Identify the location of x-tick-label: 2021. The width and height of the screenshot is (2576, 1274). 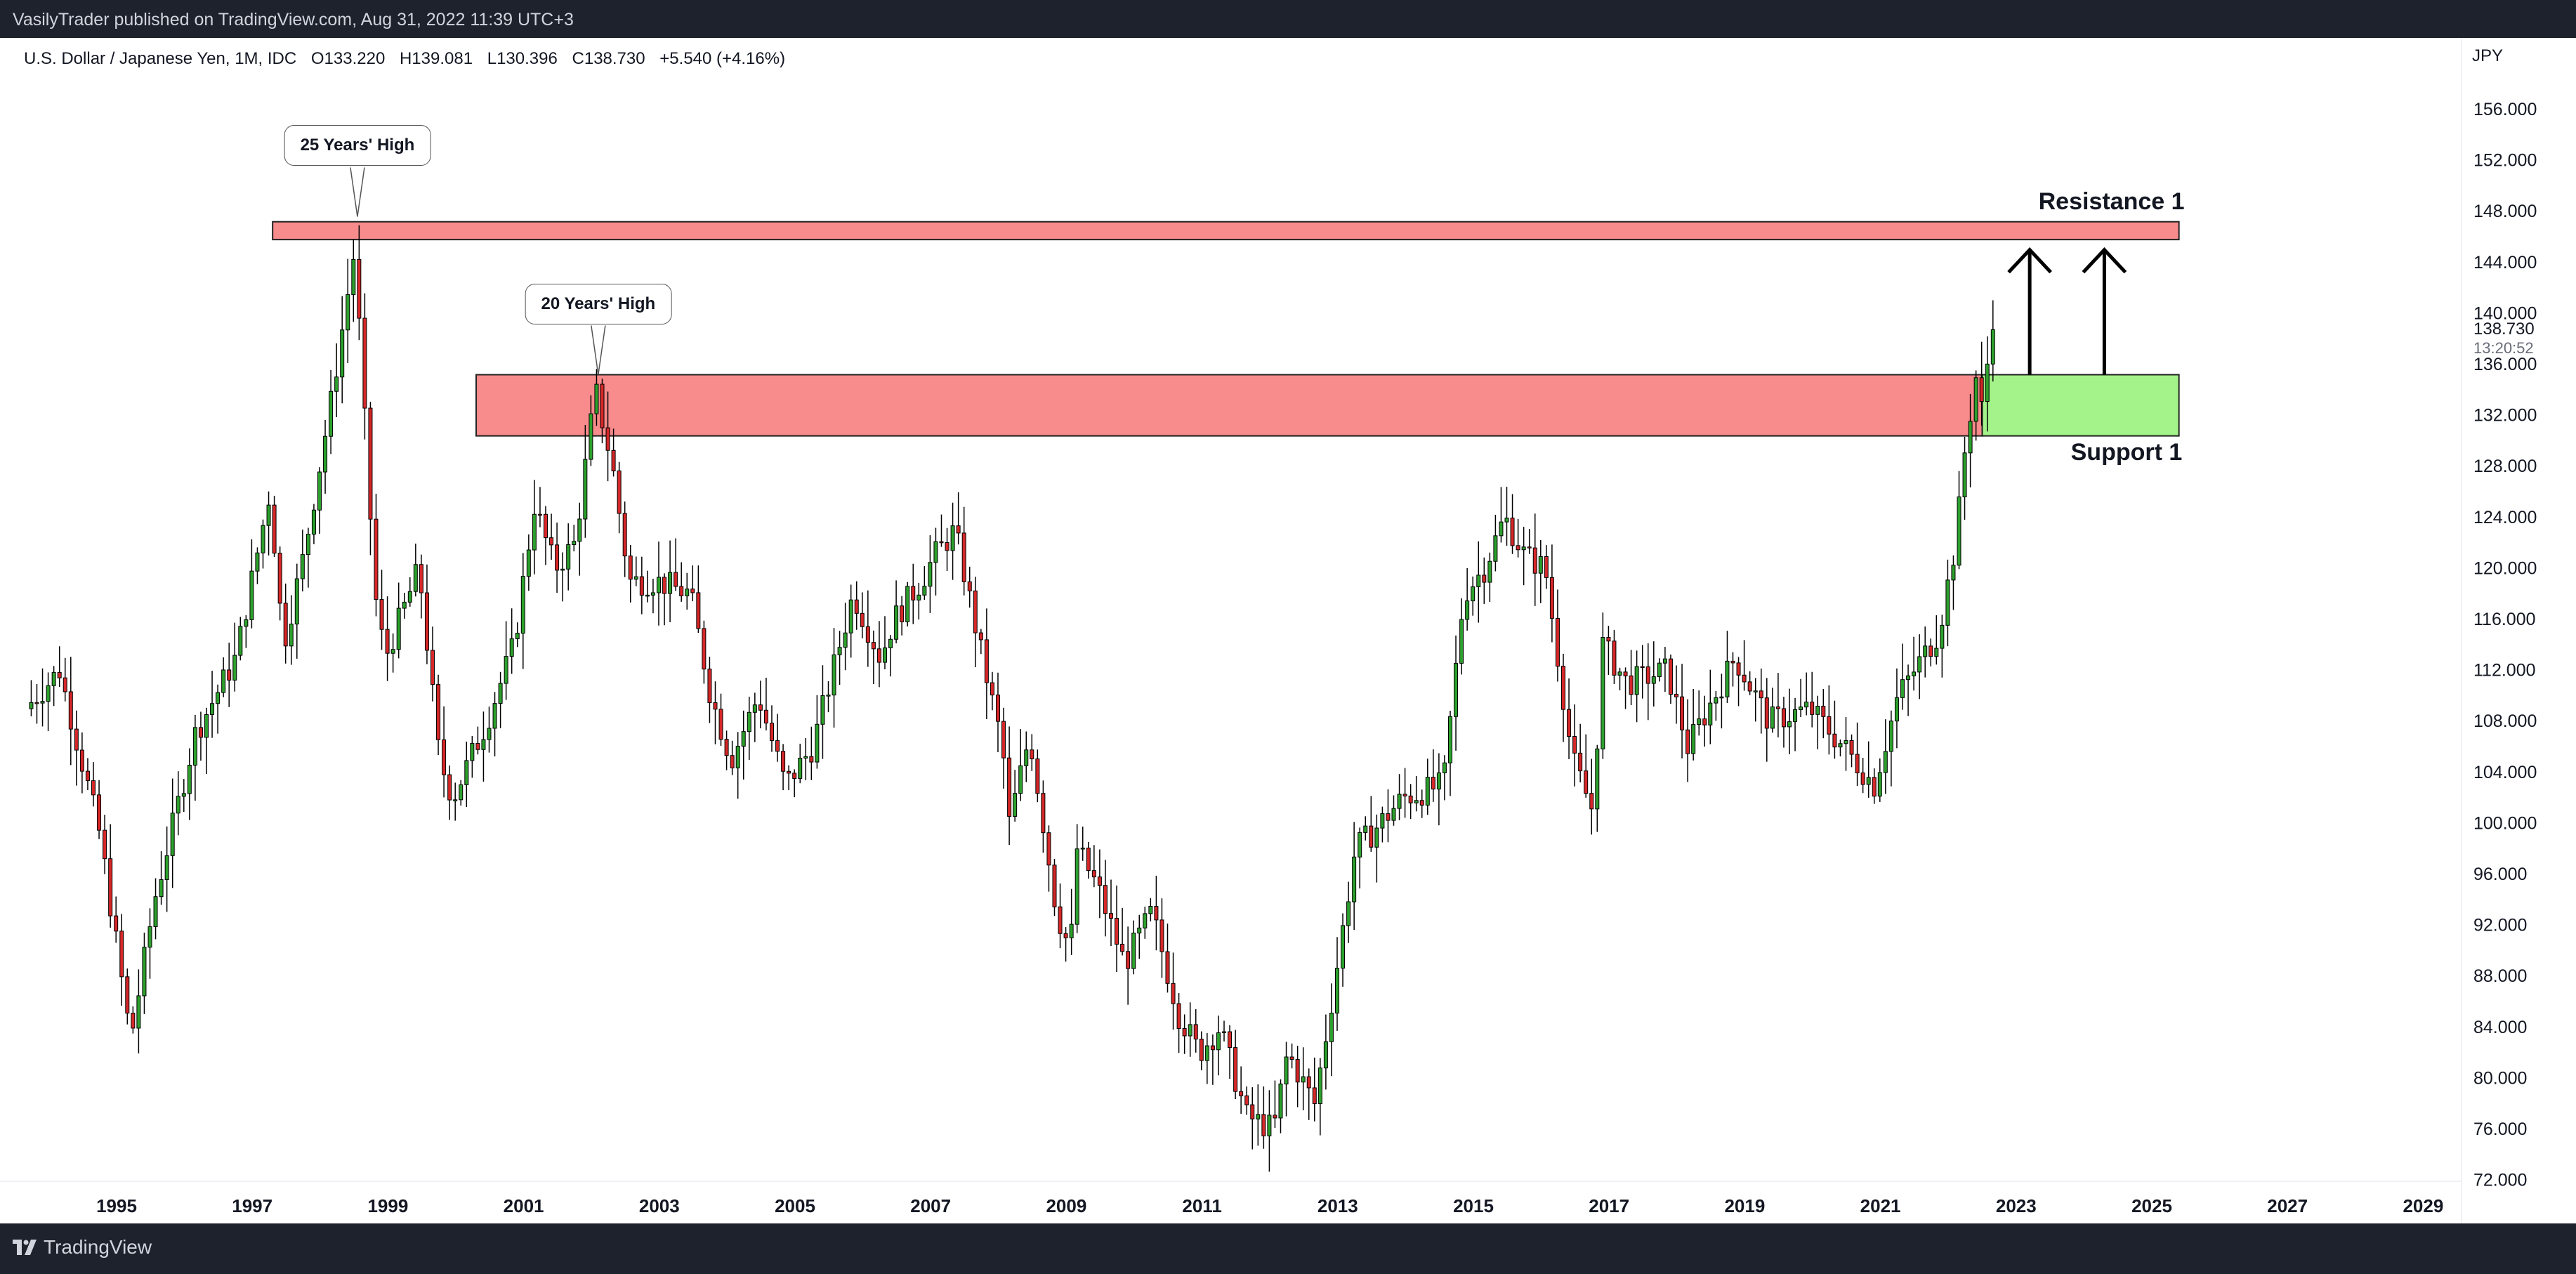
(1881, 1205).